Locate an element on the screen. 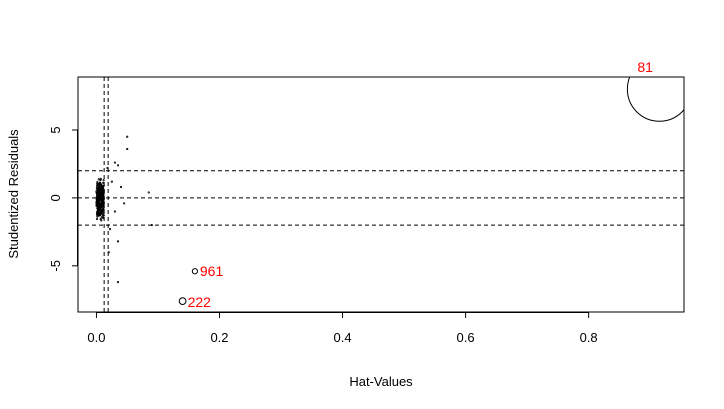  y-tick-label: -5 is located at coordinates (55, 266).